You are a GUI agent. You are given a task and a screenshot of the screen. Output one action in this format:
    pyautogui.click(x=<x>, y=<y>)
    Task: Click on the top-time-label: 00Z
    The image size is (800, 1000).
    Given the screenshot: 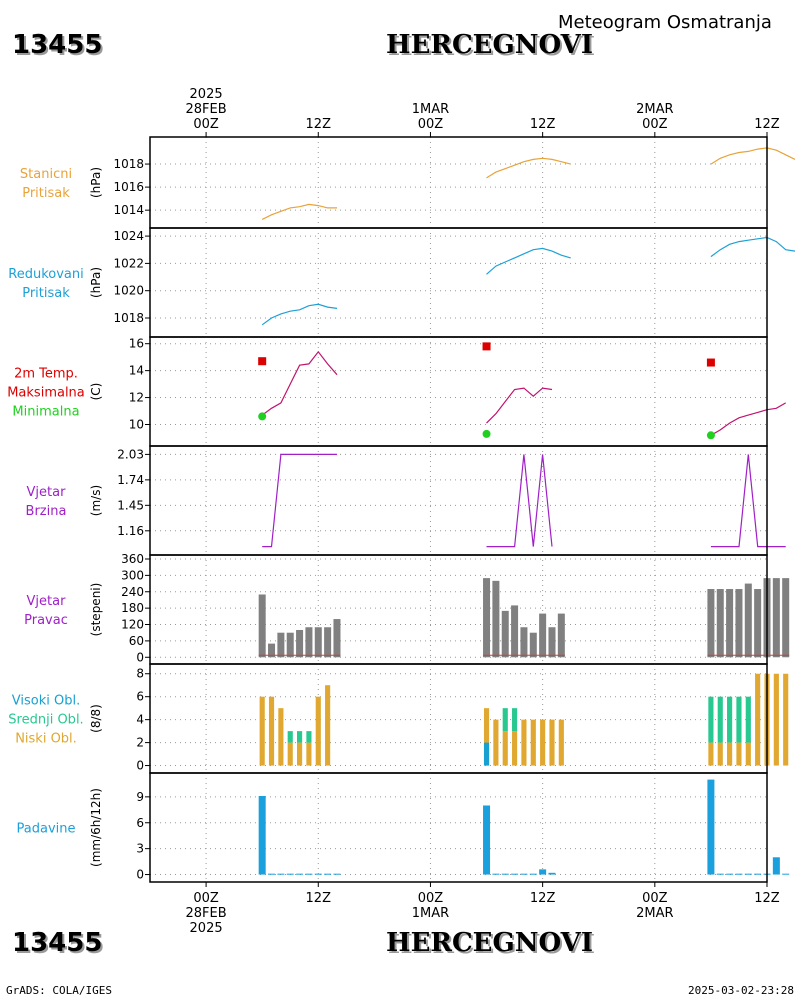 What is the action you would take?
    pyautogui.click(x=431, y=124)
    